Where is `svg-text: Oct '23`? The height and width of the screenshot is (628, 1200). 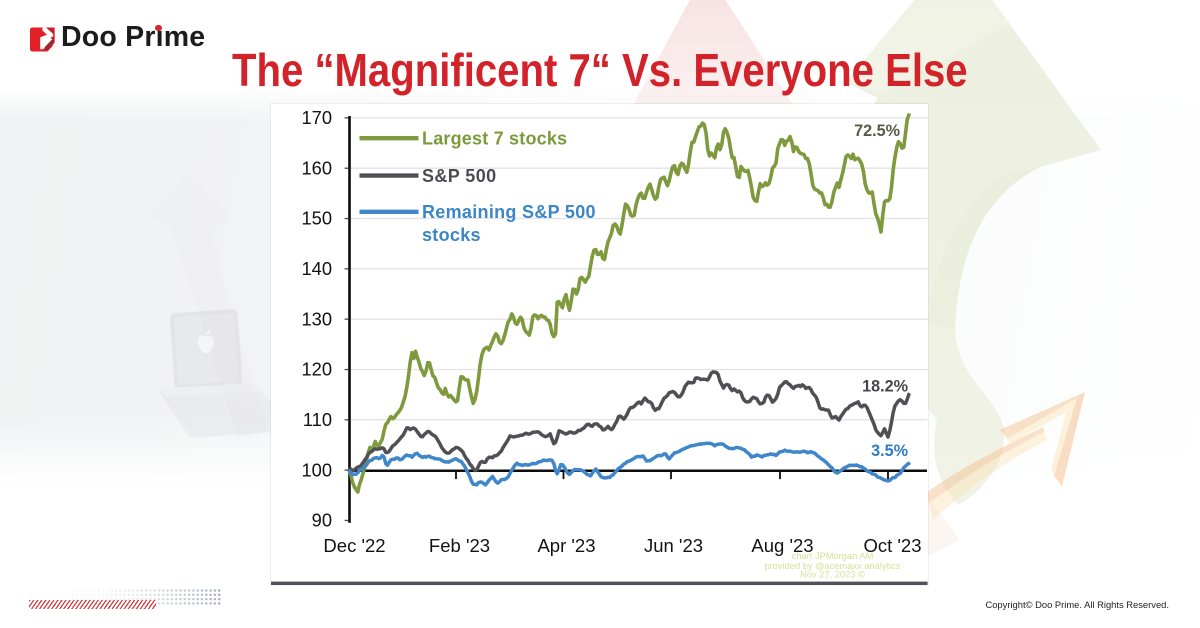 svg-text: Oct '23 is located at coordinates (892, 545).